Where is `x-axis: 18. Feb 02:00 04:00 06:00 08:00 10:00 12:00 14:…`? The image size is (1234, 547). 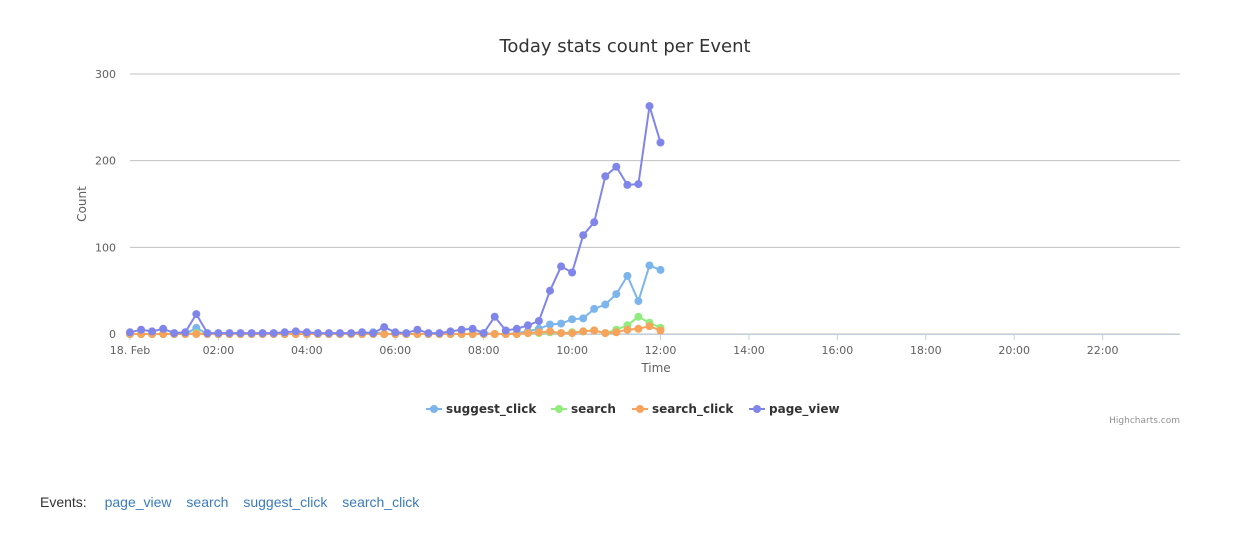
x-axis: 18. Feb 02:00 04:00 06:00 08:00 10:00 12:00 14:… is located at coordinates (645, 345).